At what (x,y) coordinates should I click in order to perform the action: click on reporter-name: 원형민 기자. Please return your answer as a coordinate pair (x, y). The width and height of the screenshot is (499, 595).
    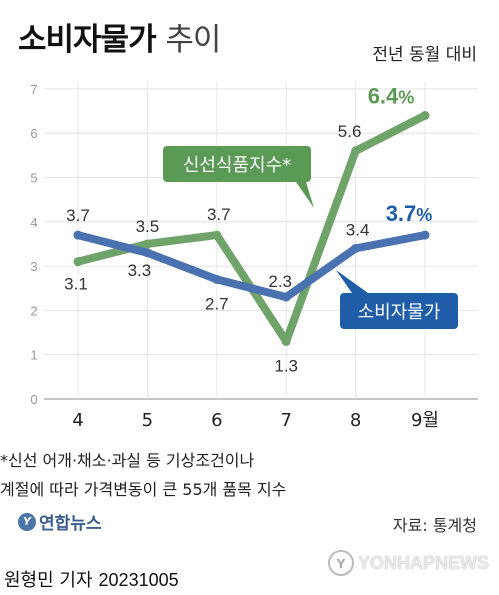
    Looking at the image, I should click on (48, 580).